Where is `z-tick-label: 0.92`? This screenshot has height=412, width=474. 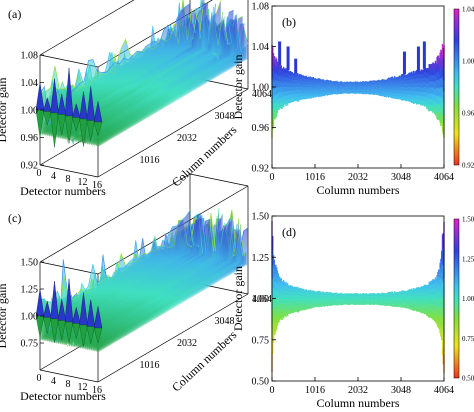 z-tick-label: 0.92 is located at coordinates (30, 166).